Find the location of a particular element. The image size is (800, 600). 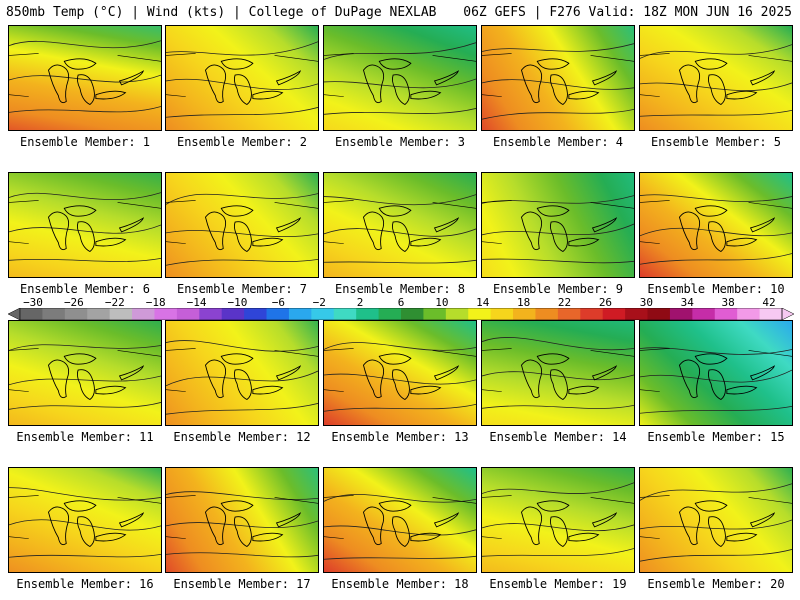

colorbar-tick-label: 6 is located at coordinates (401, 302).